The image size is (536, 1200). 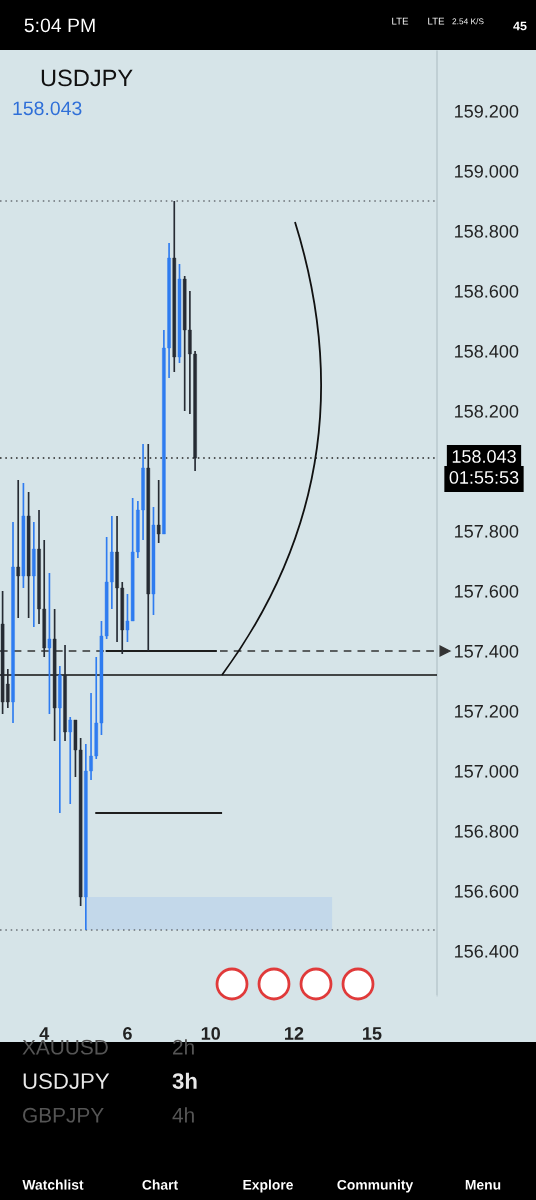 What do you see at coordinates (487, 591) in the screenshot?
I see `y-tick-label: 157.600` at bounding box center [487, 591].